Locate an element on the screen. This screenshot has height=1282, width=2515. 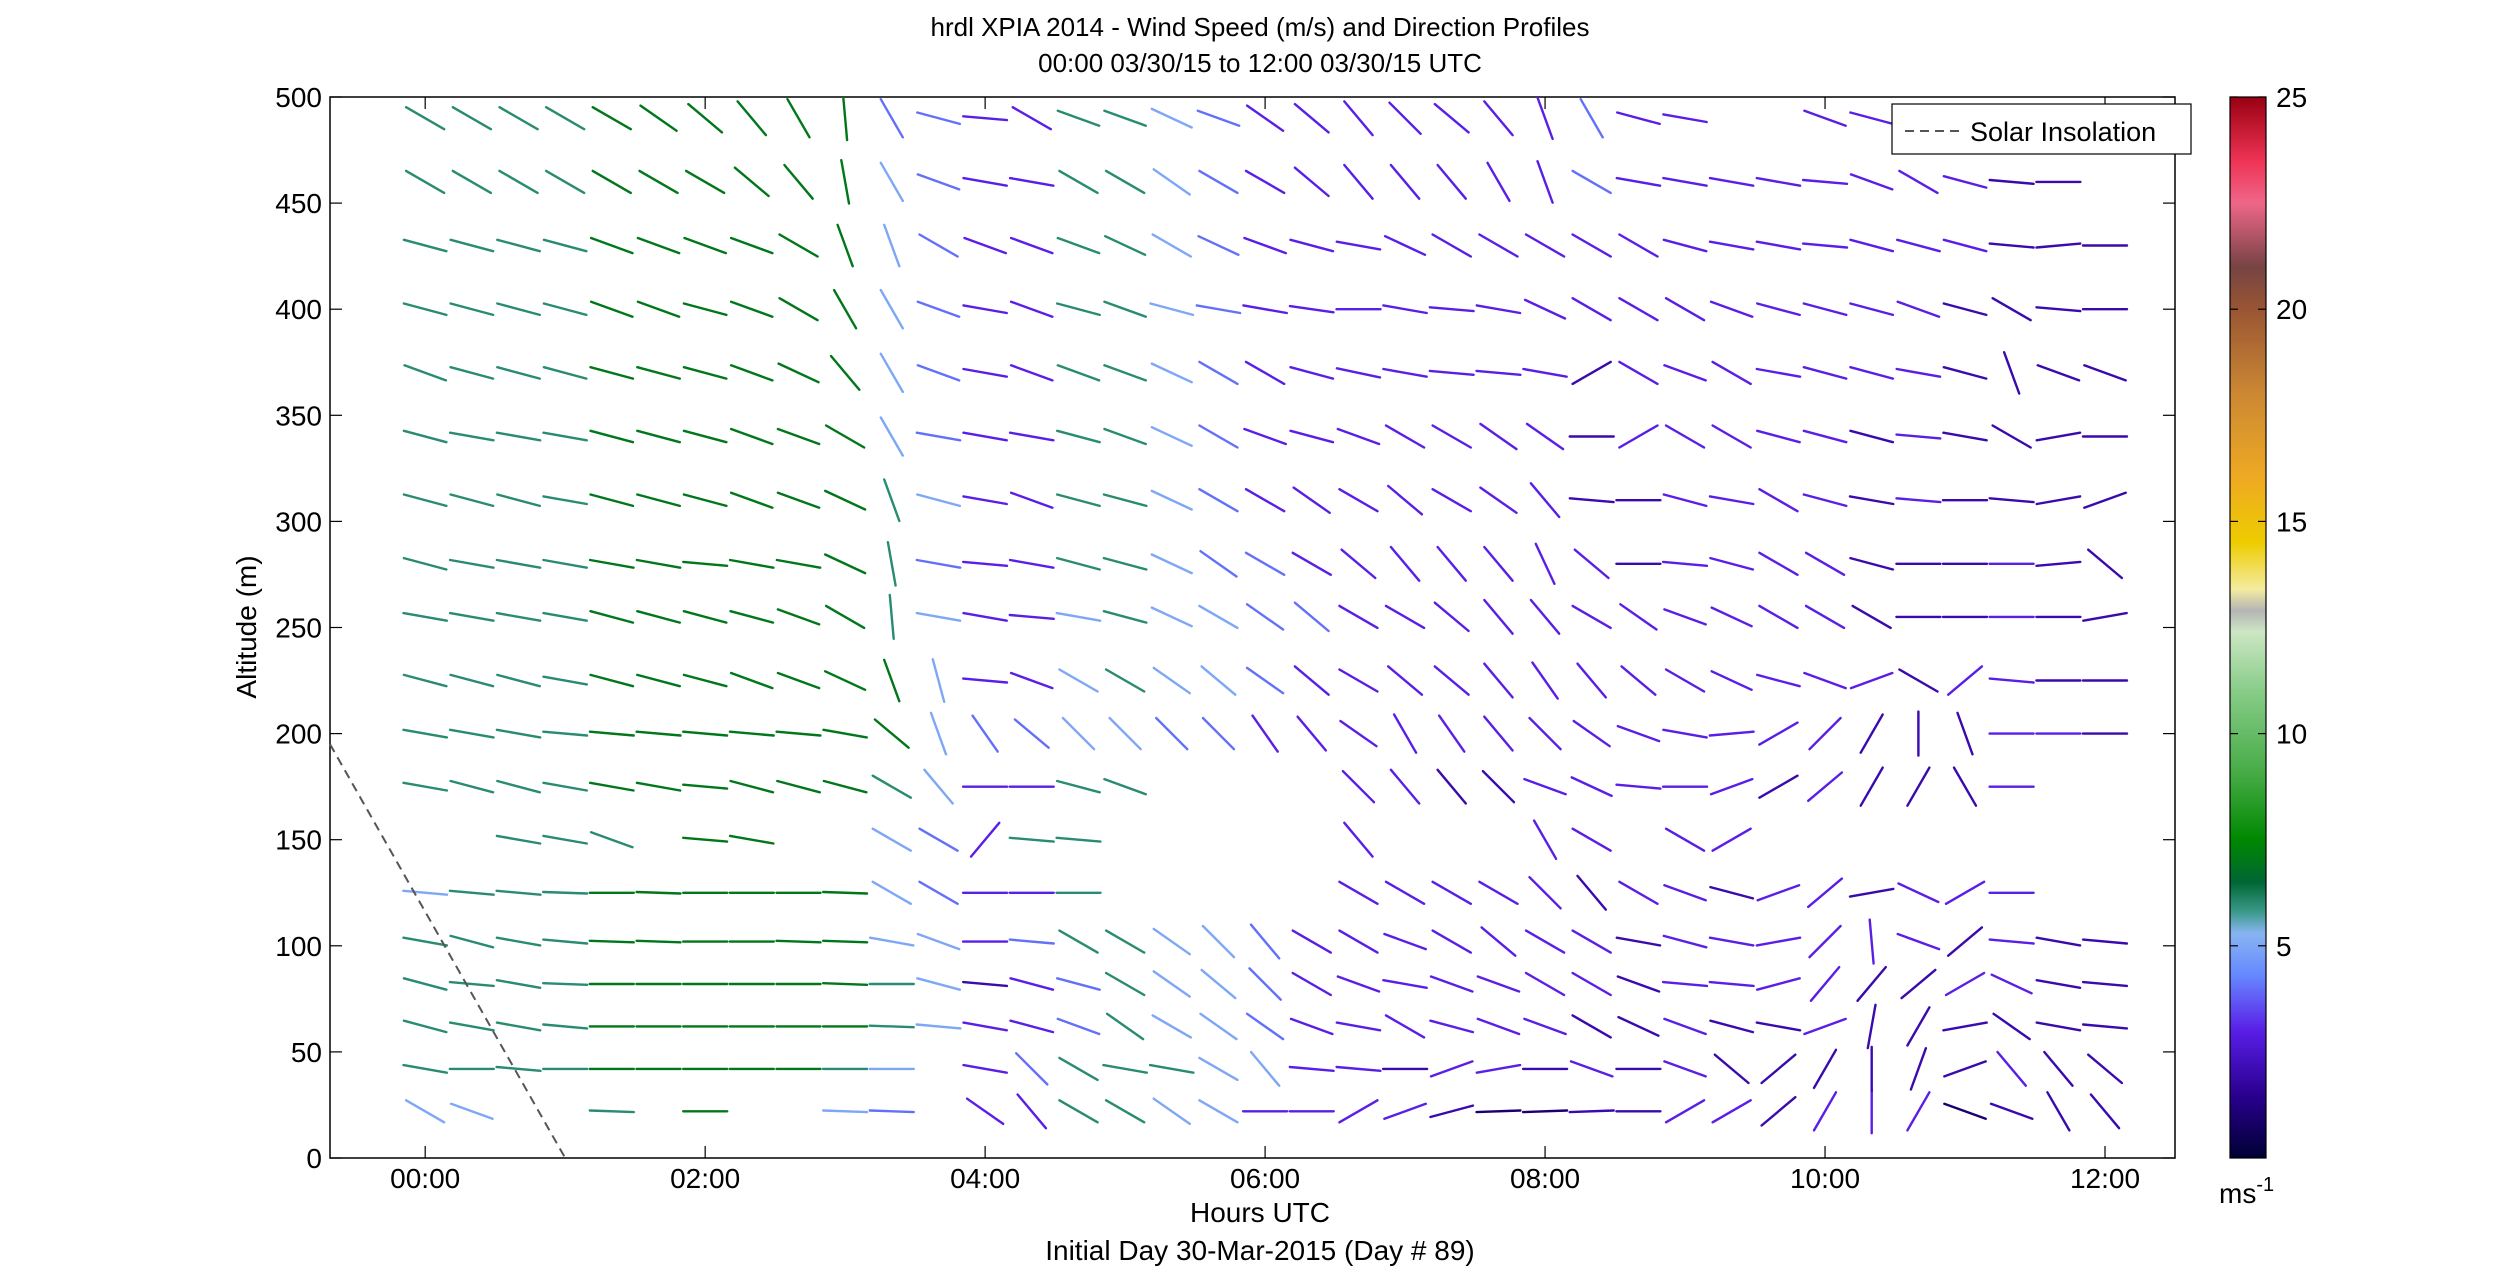
y-tick-label: 350 is located at coordinates (298, 415).